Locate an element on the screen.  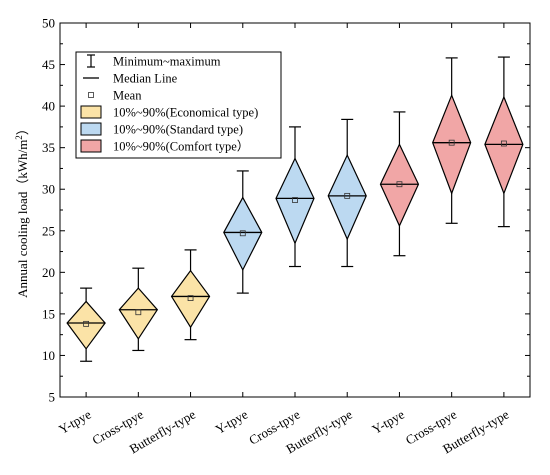
legend-label: 10%~90%(Comfort type） is located at coordinates (181, 147).